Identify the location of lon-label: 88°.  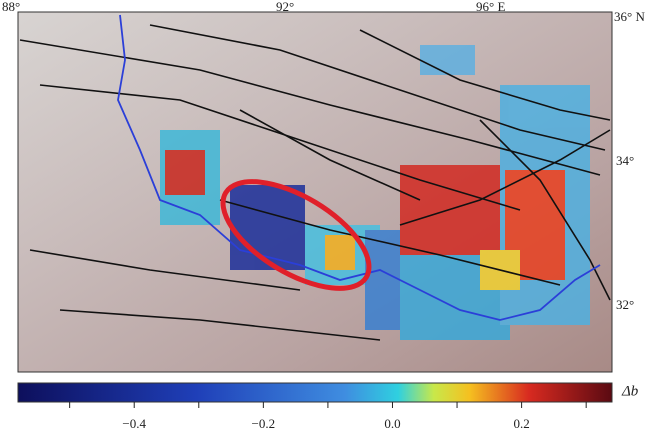
(11, 7).